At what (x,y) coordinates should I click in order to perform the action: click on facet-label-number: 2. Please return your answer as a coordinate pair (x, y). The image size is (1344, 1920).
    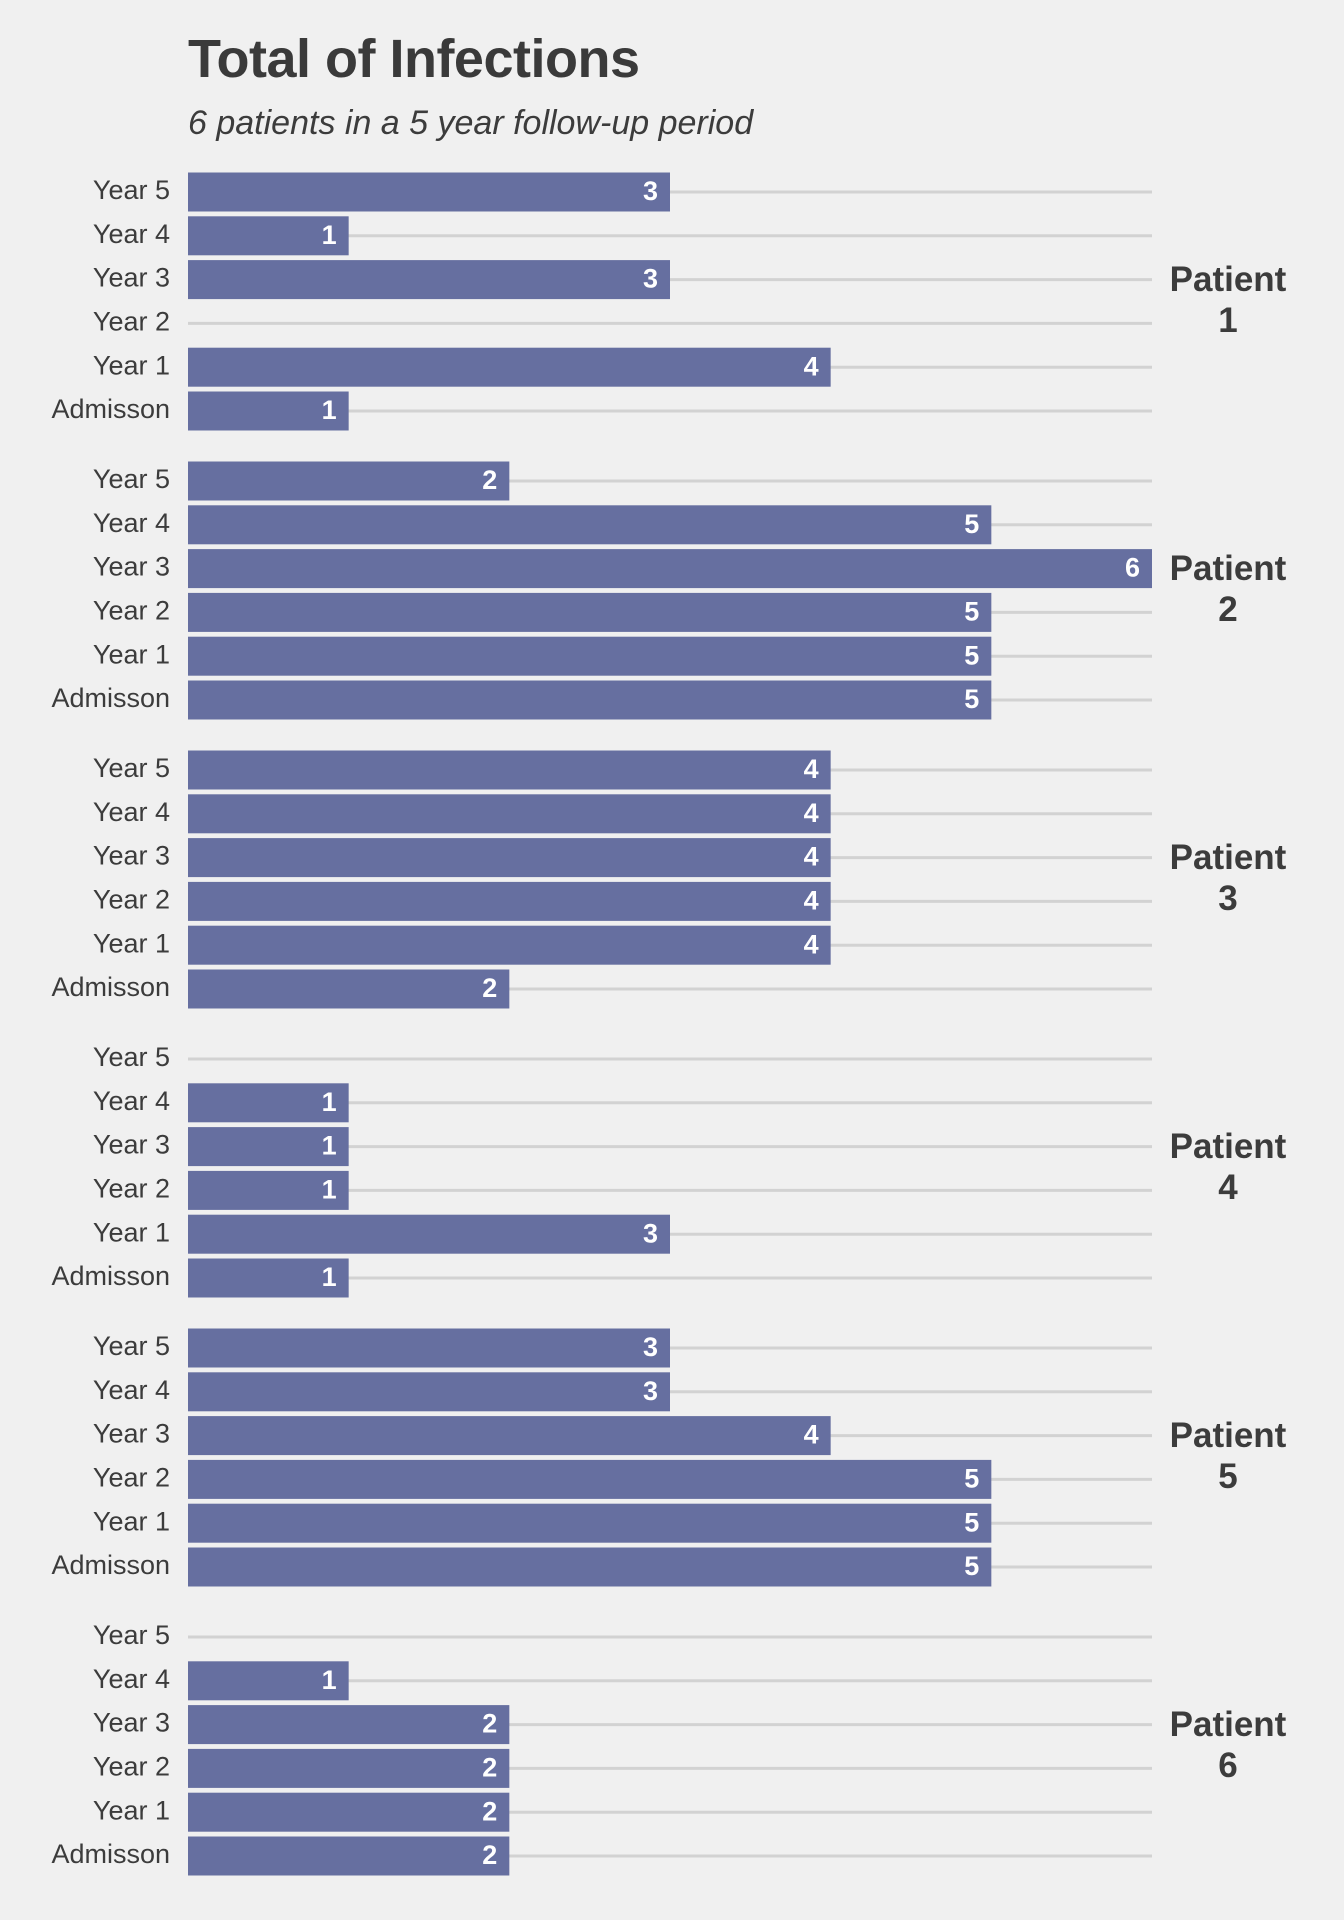
    Looking at the image, I should click on (1227, 609).